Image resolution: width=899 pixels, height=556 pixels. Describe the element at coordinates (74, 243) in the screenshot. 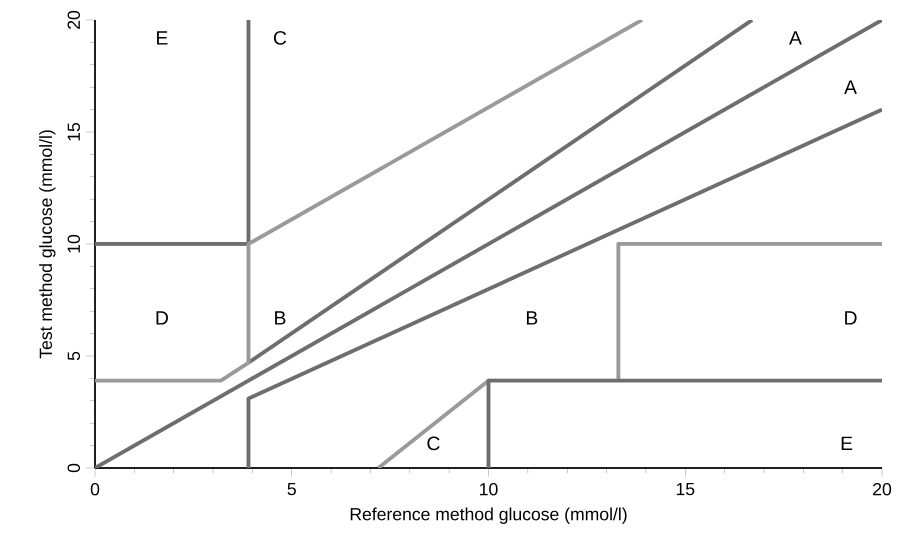

I see `y-tick-label: 10` at that location.